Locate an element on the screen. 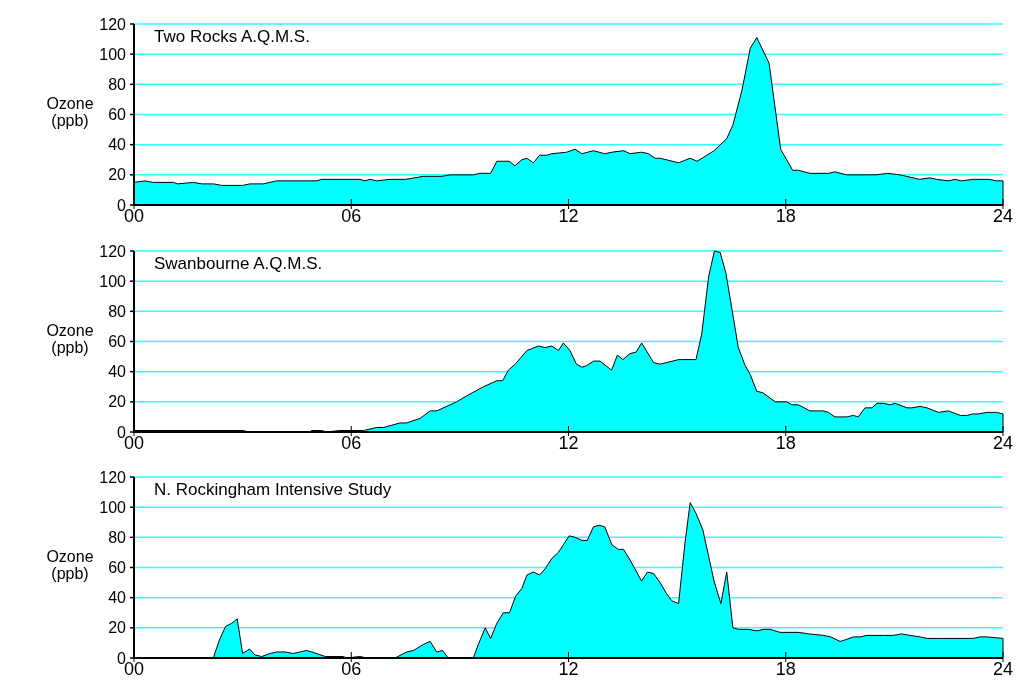  chart-title: Two Rocks A.Q.M.S. is located at coordinates (232, 36).